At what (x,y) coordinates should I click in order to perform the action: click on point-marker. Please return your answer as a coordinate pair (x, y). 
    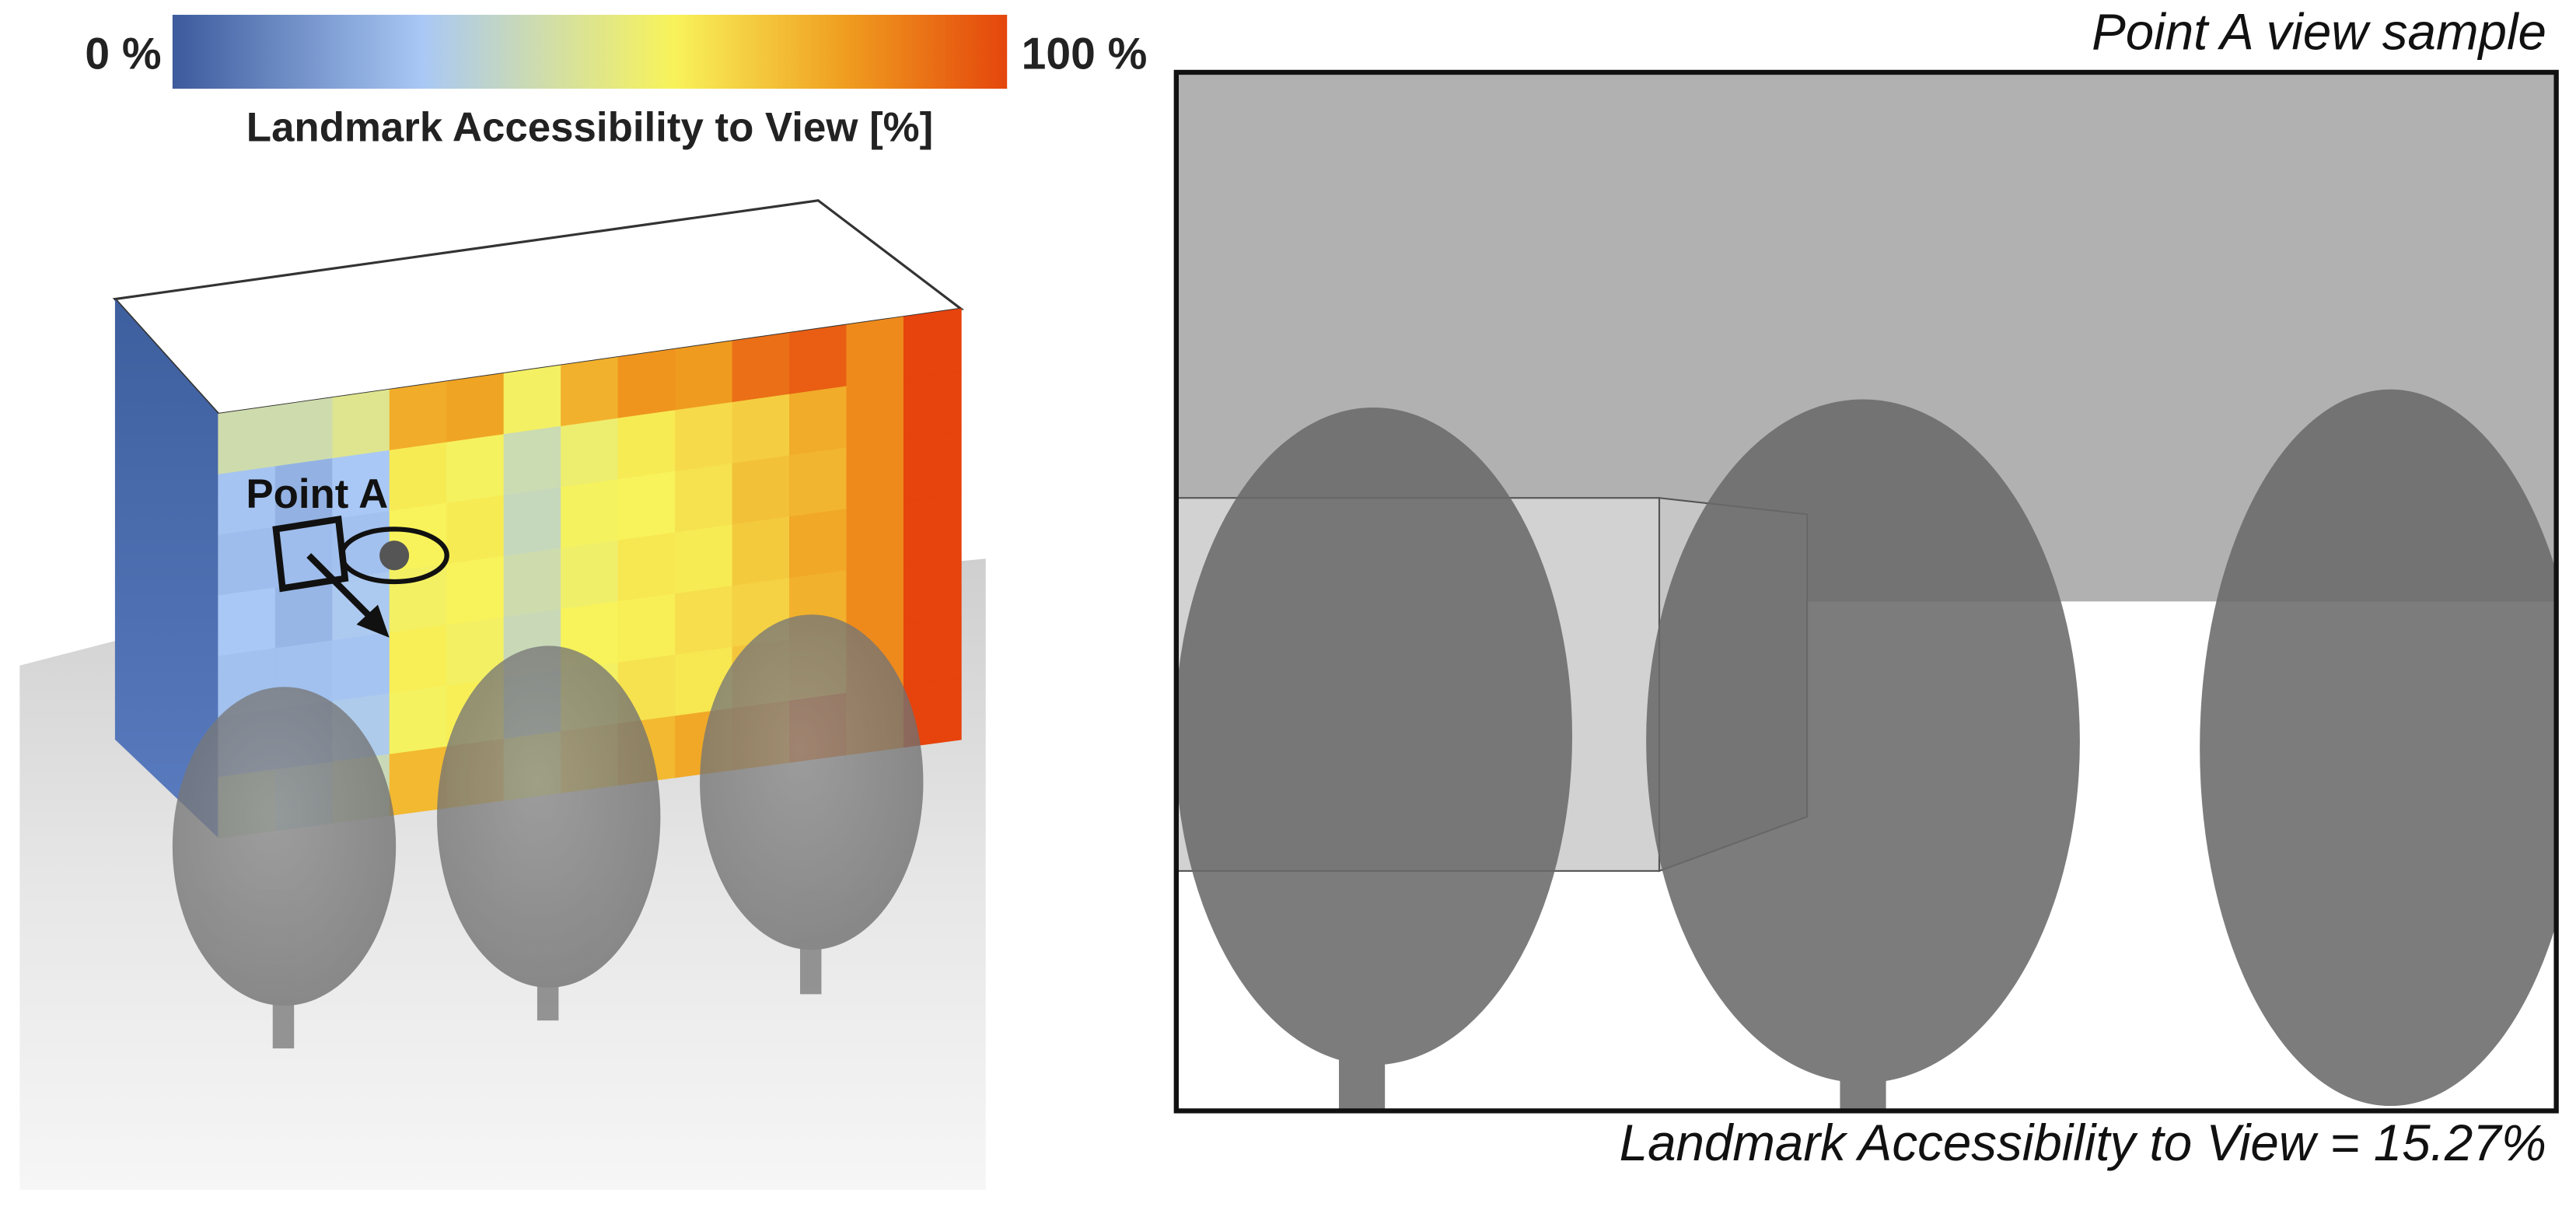
    Looking at the image, I should click on (360, 576).